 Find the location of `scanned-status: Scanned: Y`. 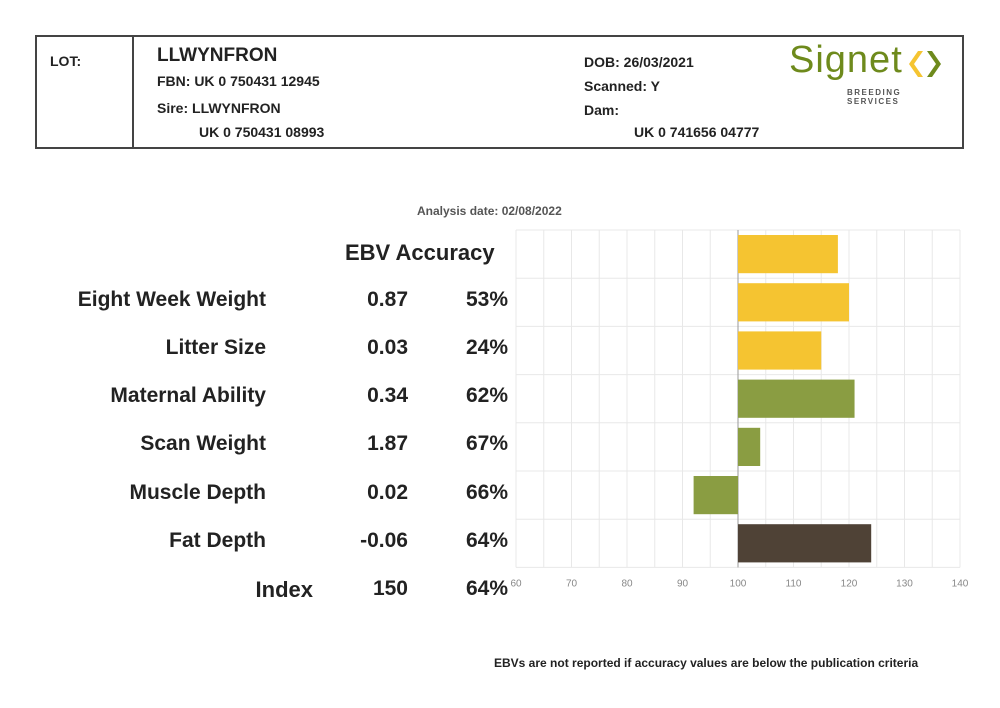

scanned-status: Scanned: Y is located at coordinates (622, 86).